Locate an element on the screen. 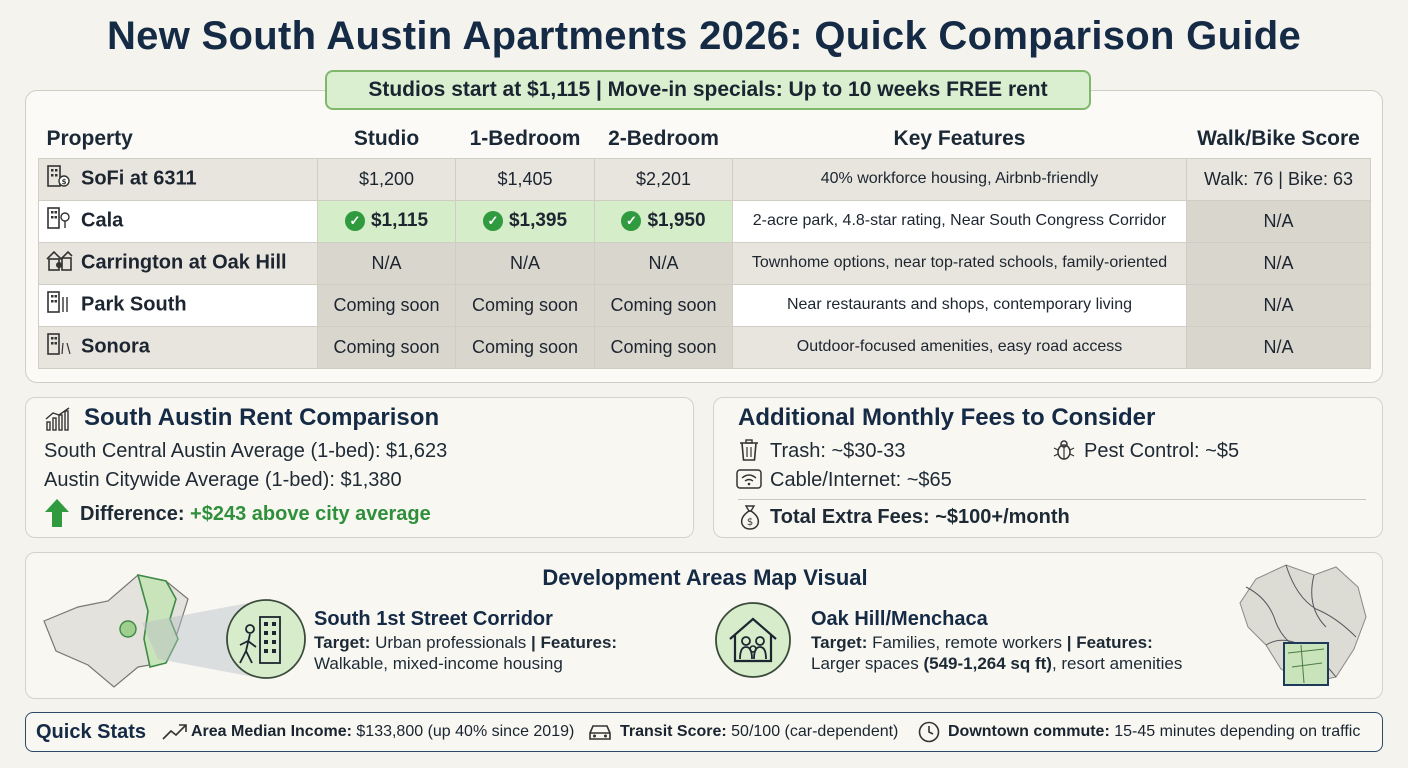 The image size is (1408, 768). two-bed-price: N/A is located at coordinates (663, 263).